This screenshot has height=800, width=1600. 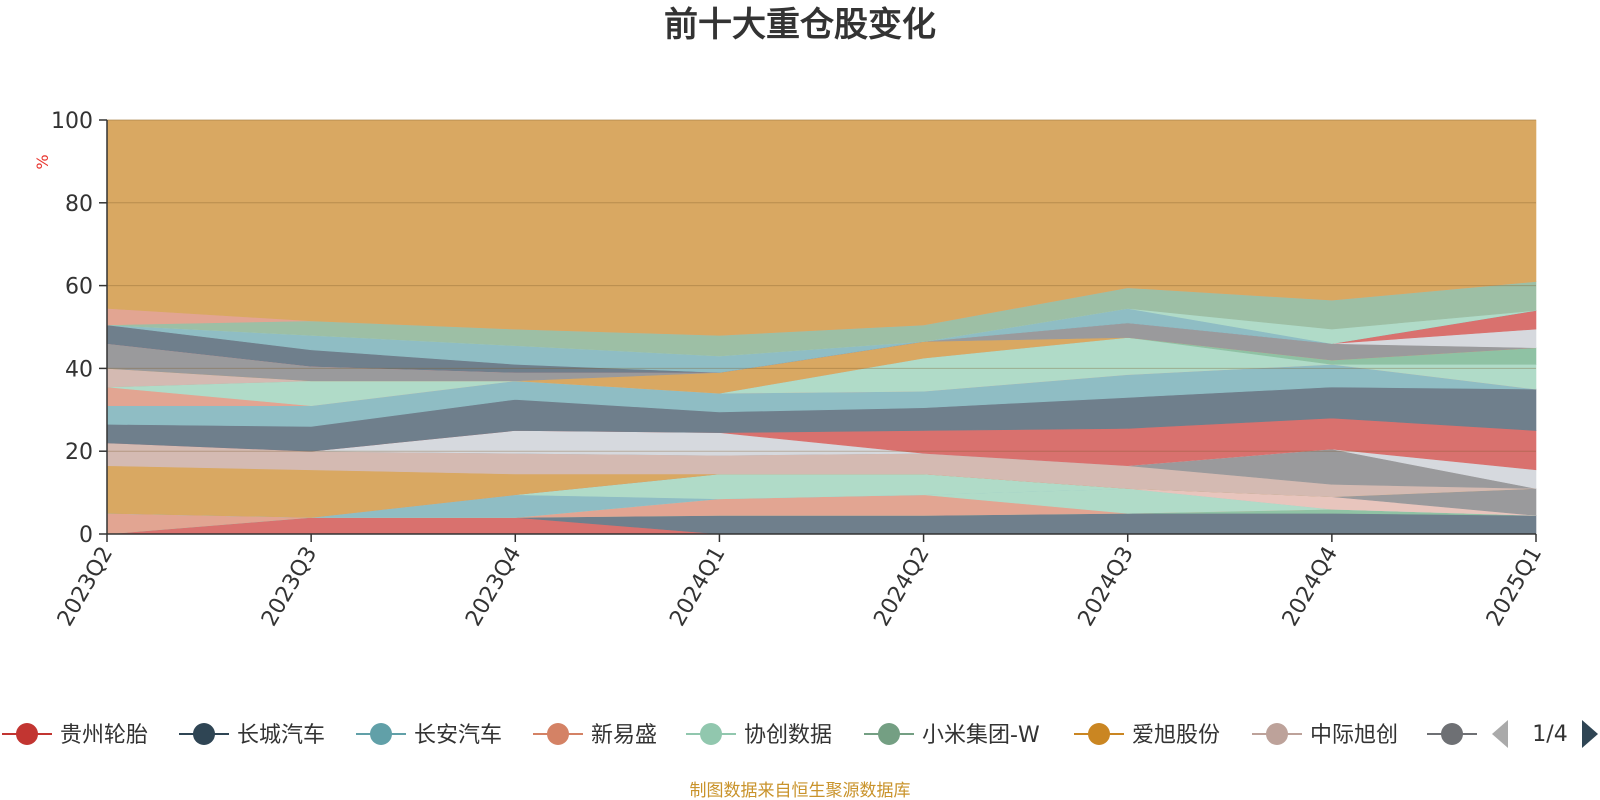 What do you see at coordinates (697, 587) in the screenshot?
I see `x-tick-label: 2024Q1` at bounding box center [697, 587].